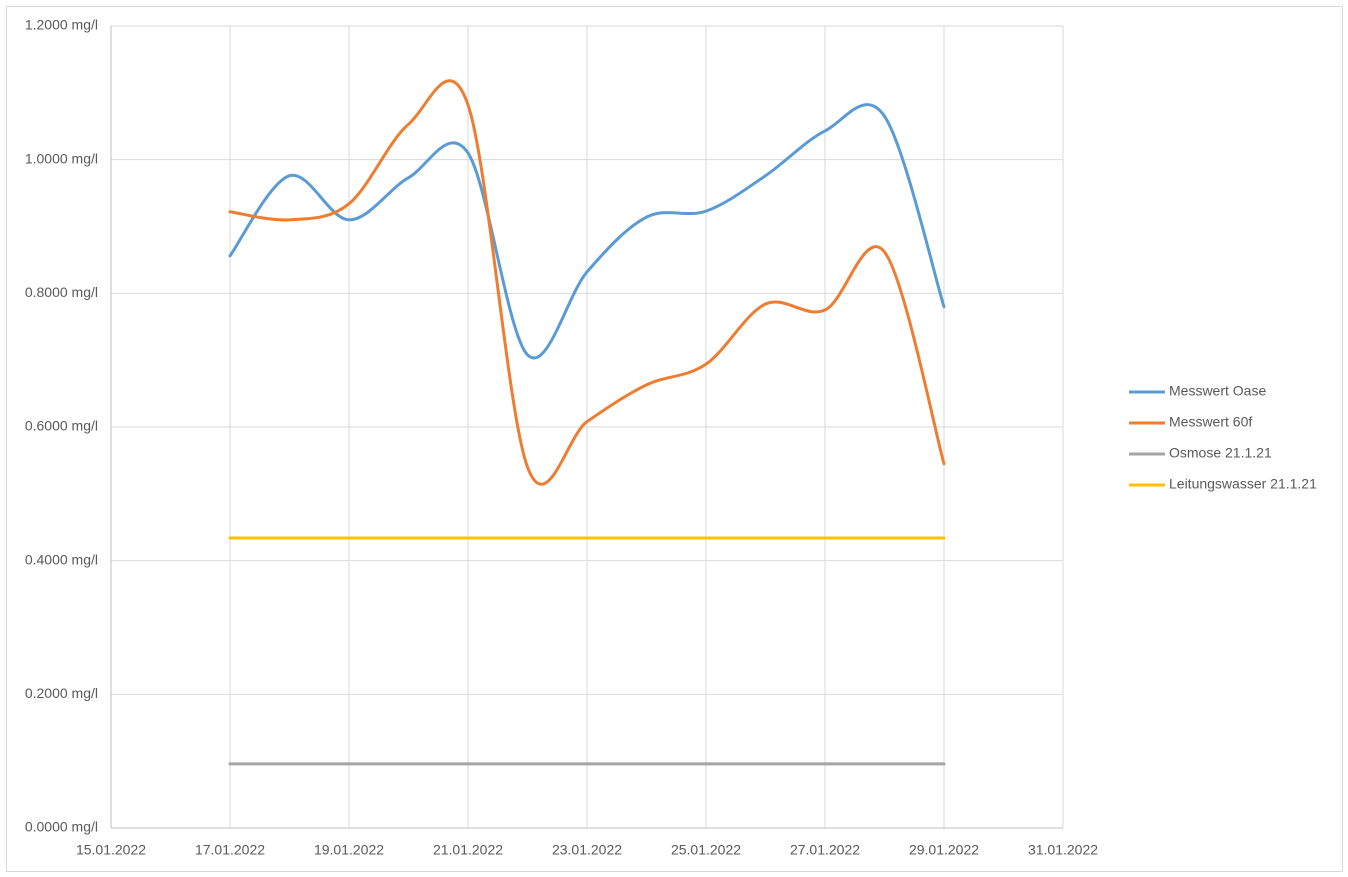 The width and height of the screenshot is (1348, 877). I want to click on legend-label: Leitungswasser 21.1.21, so click(1243, 484).